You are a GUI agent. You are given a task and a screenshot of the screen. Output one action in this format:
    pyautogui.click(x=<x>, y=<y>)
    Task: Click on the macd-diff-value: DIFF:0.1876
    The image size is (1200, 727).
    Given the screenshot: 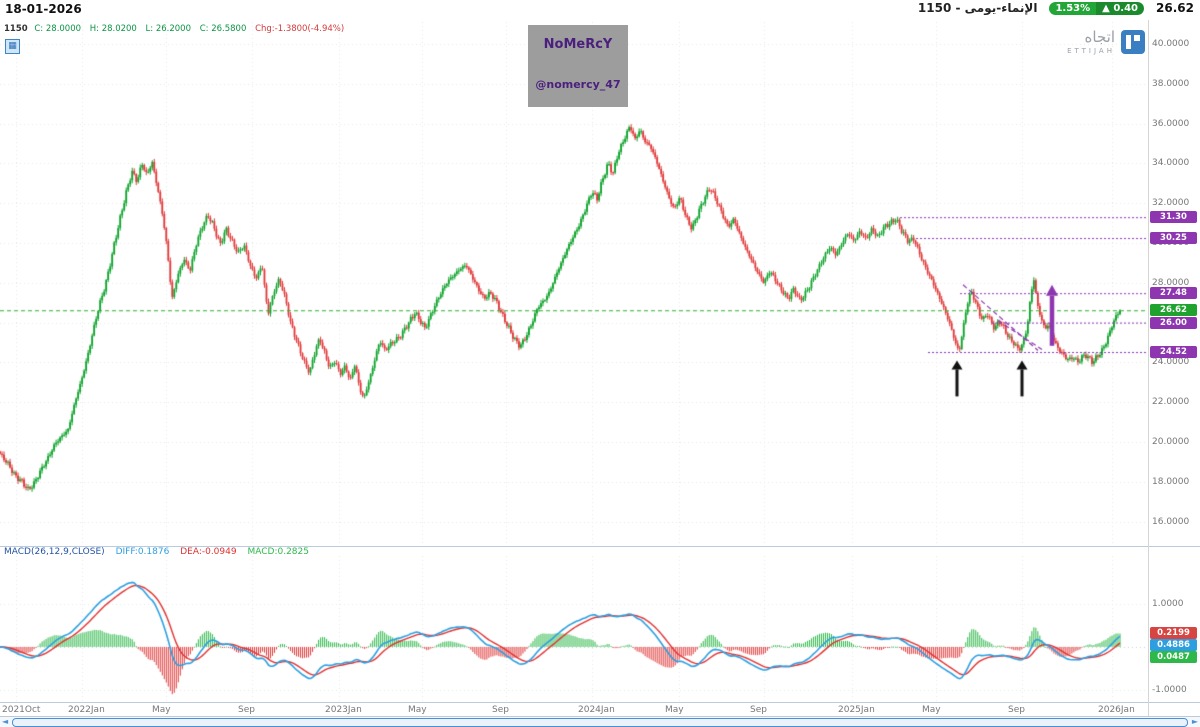 What is the action you would take?
    pyautogui.click(x=142, y=552)
    